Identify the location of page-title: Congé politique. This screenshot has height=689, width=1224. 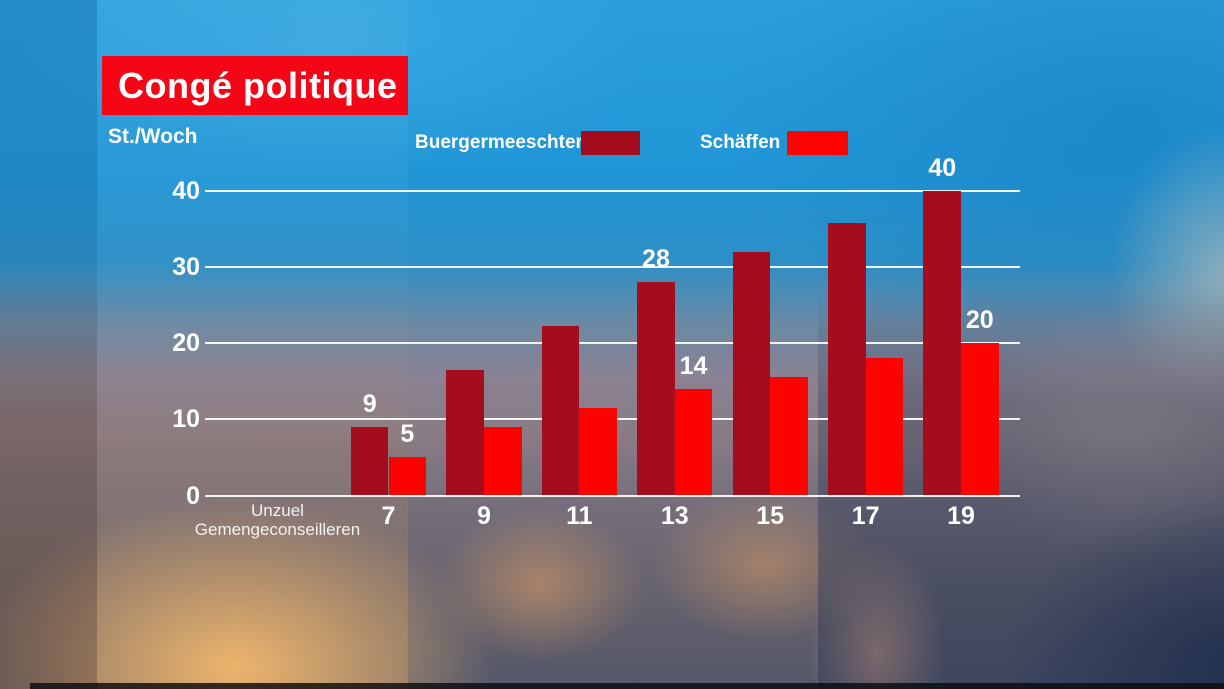
(258, 85).